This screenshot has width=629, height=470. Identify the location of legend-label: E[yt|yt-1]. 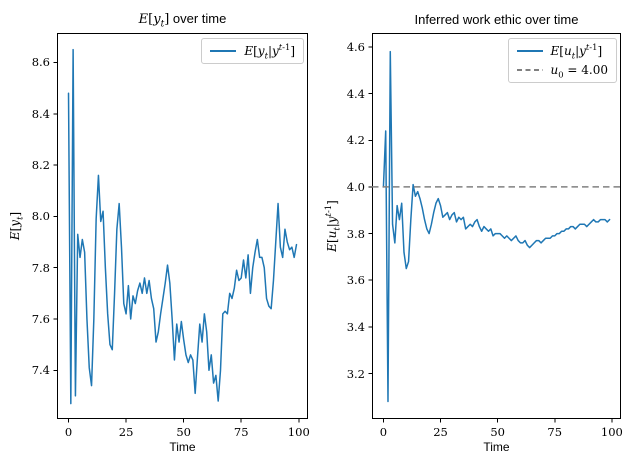
(269, 51).